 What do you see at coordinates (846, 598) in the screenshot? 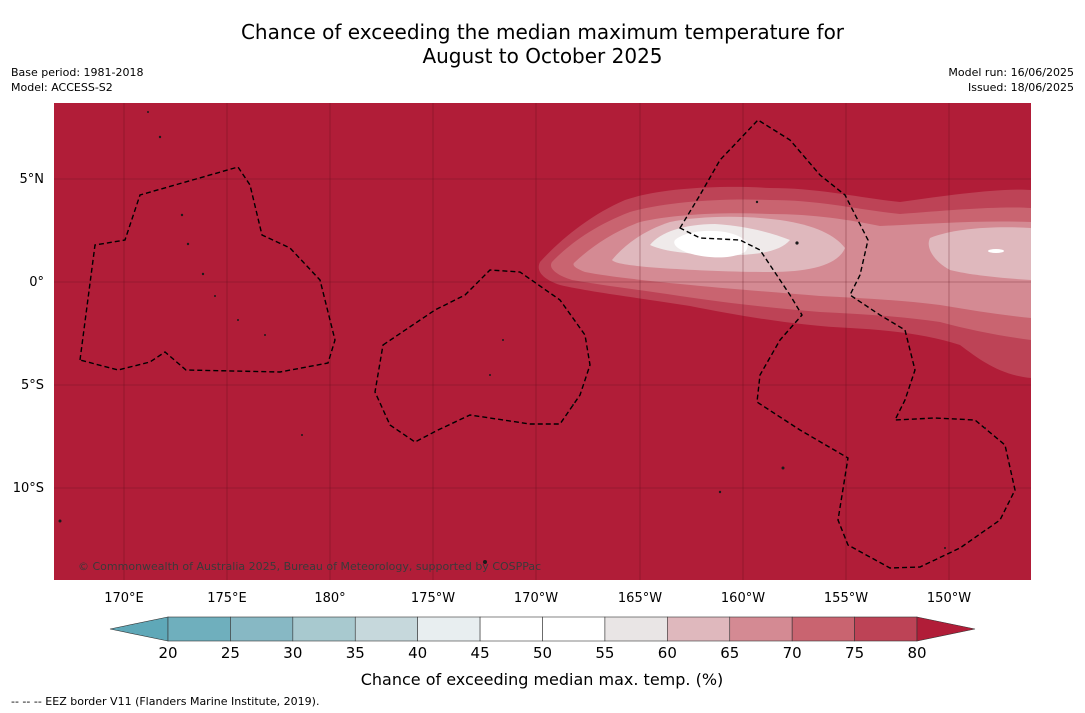
I see `lon-label-155w: 155°W` at bounding box center [846, 598].